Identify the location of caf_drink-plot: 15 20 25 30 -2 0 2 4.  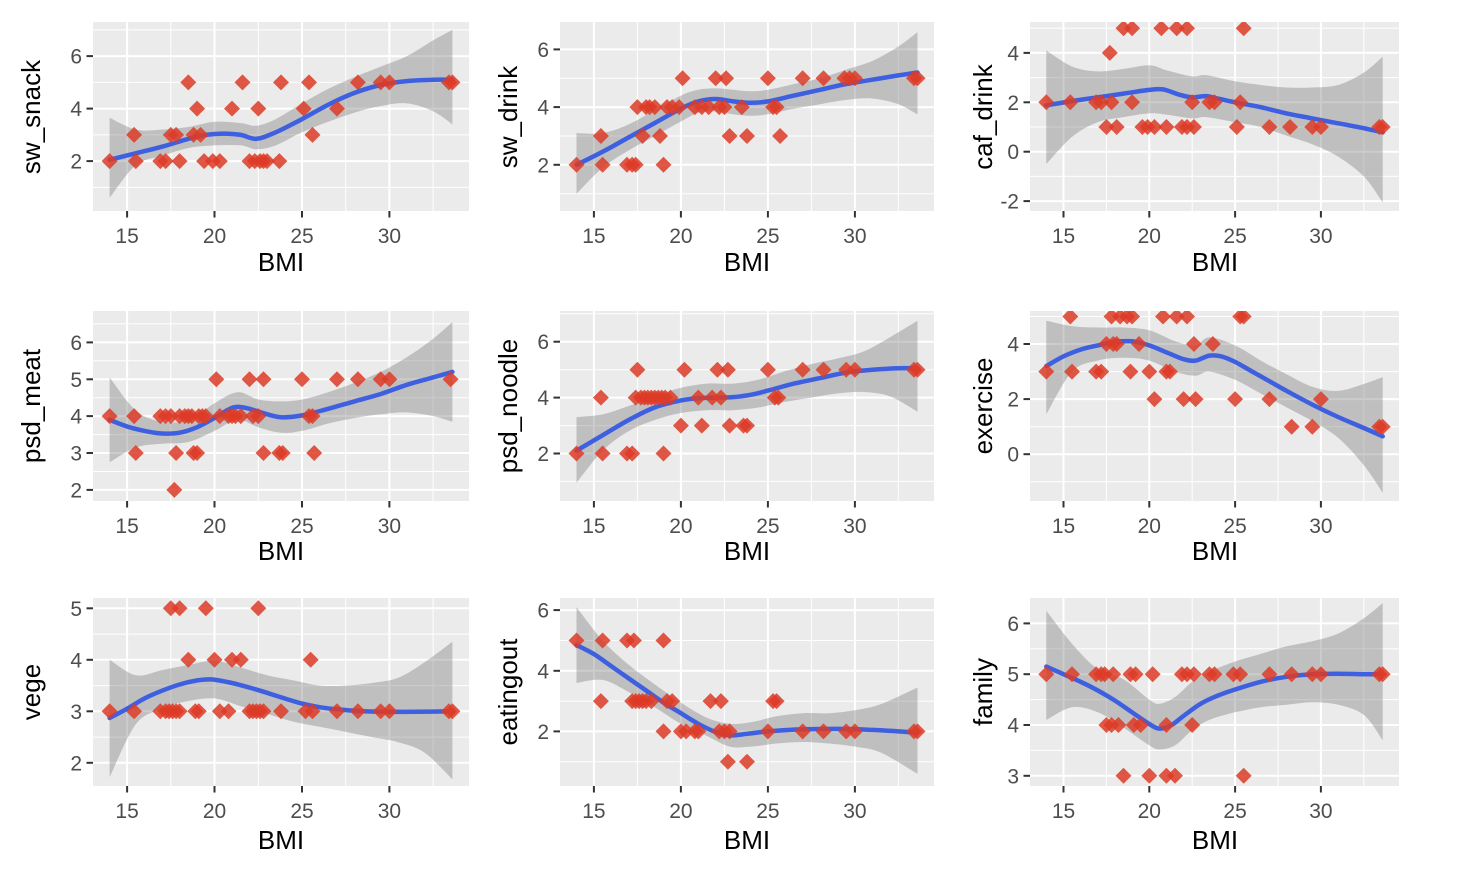
(1199, 135).